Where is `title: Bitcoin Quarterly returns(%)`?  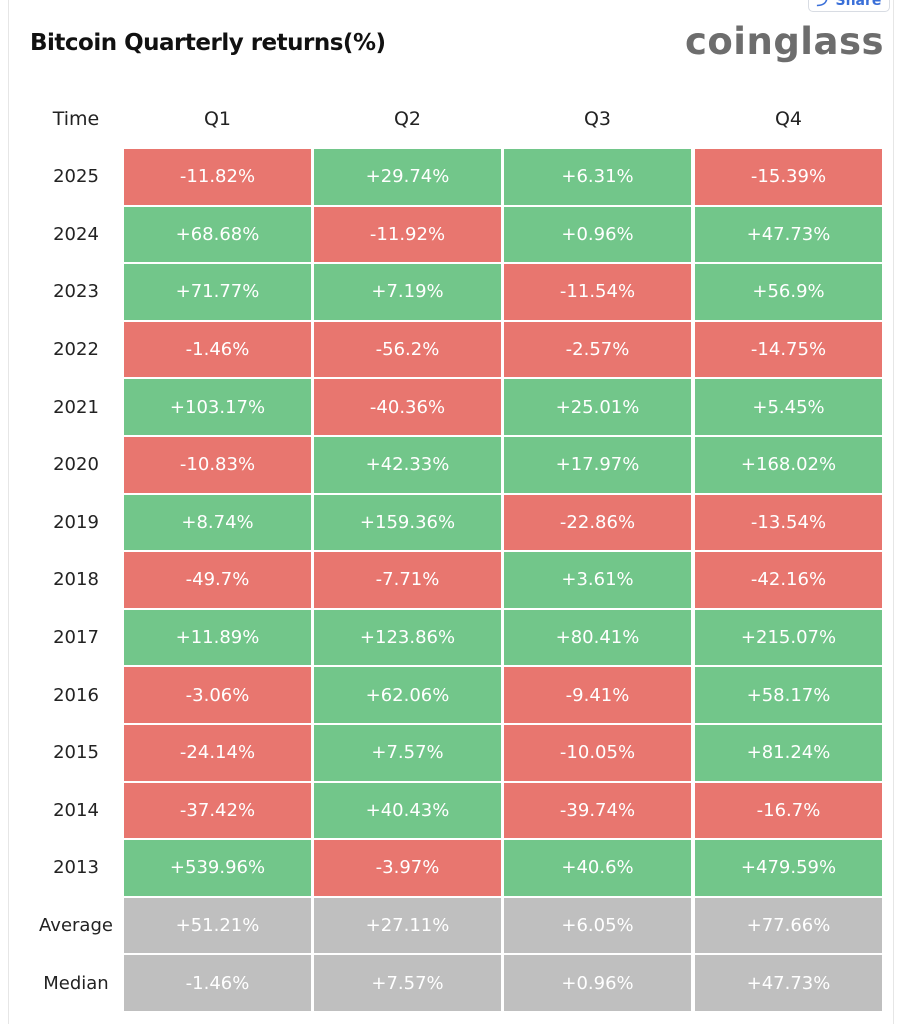 title: Bitcoin Quarterly returns(%) is located at coordinates (208, 43).